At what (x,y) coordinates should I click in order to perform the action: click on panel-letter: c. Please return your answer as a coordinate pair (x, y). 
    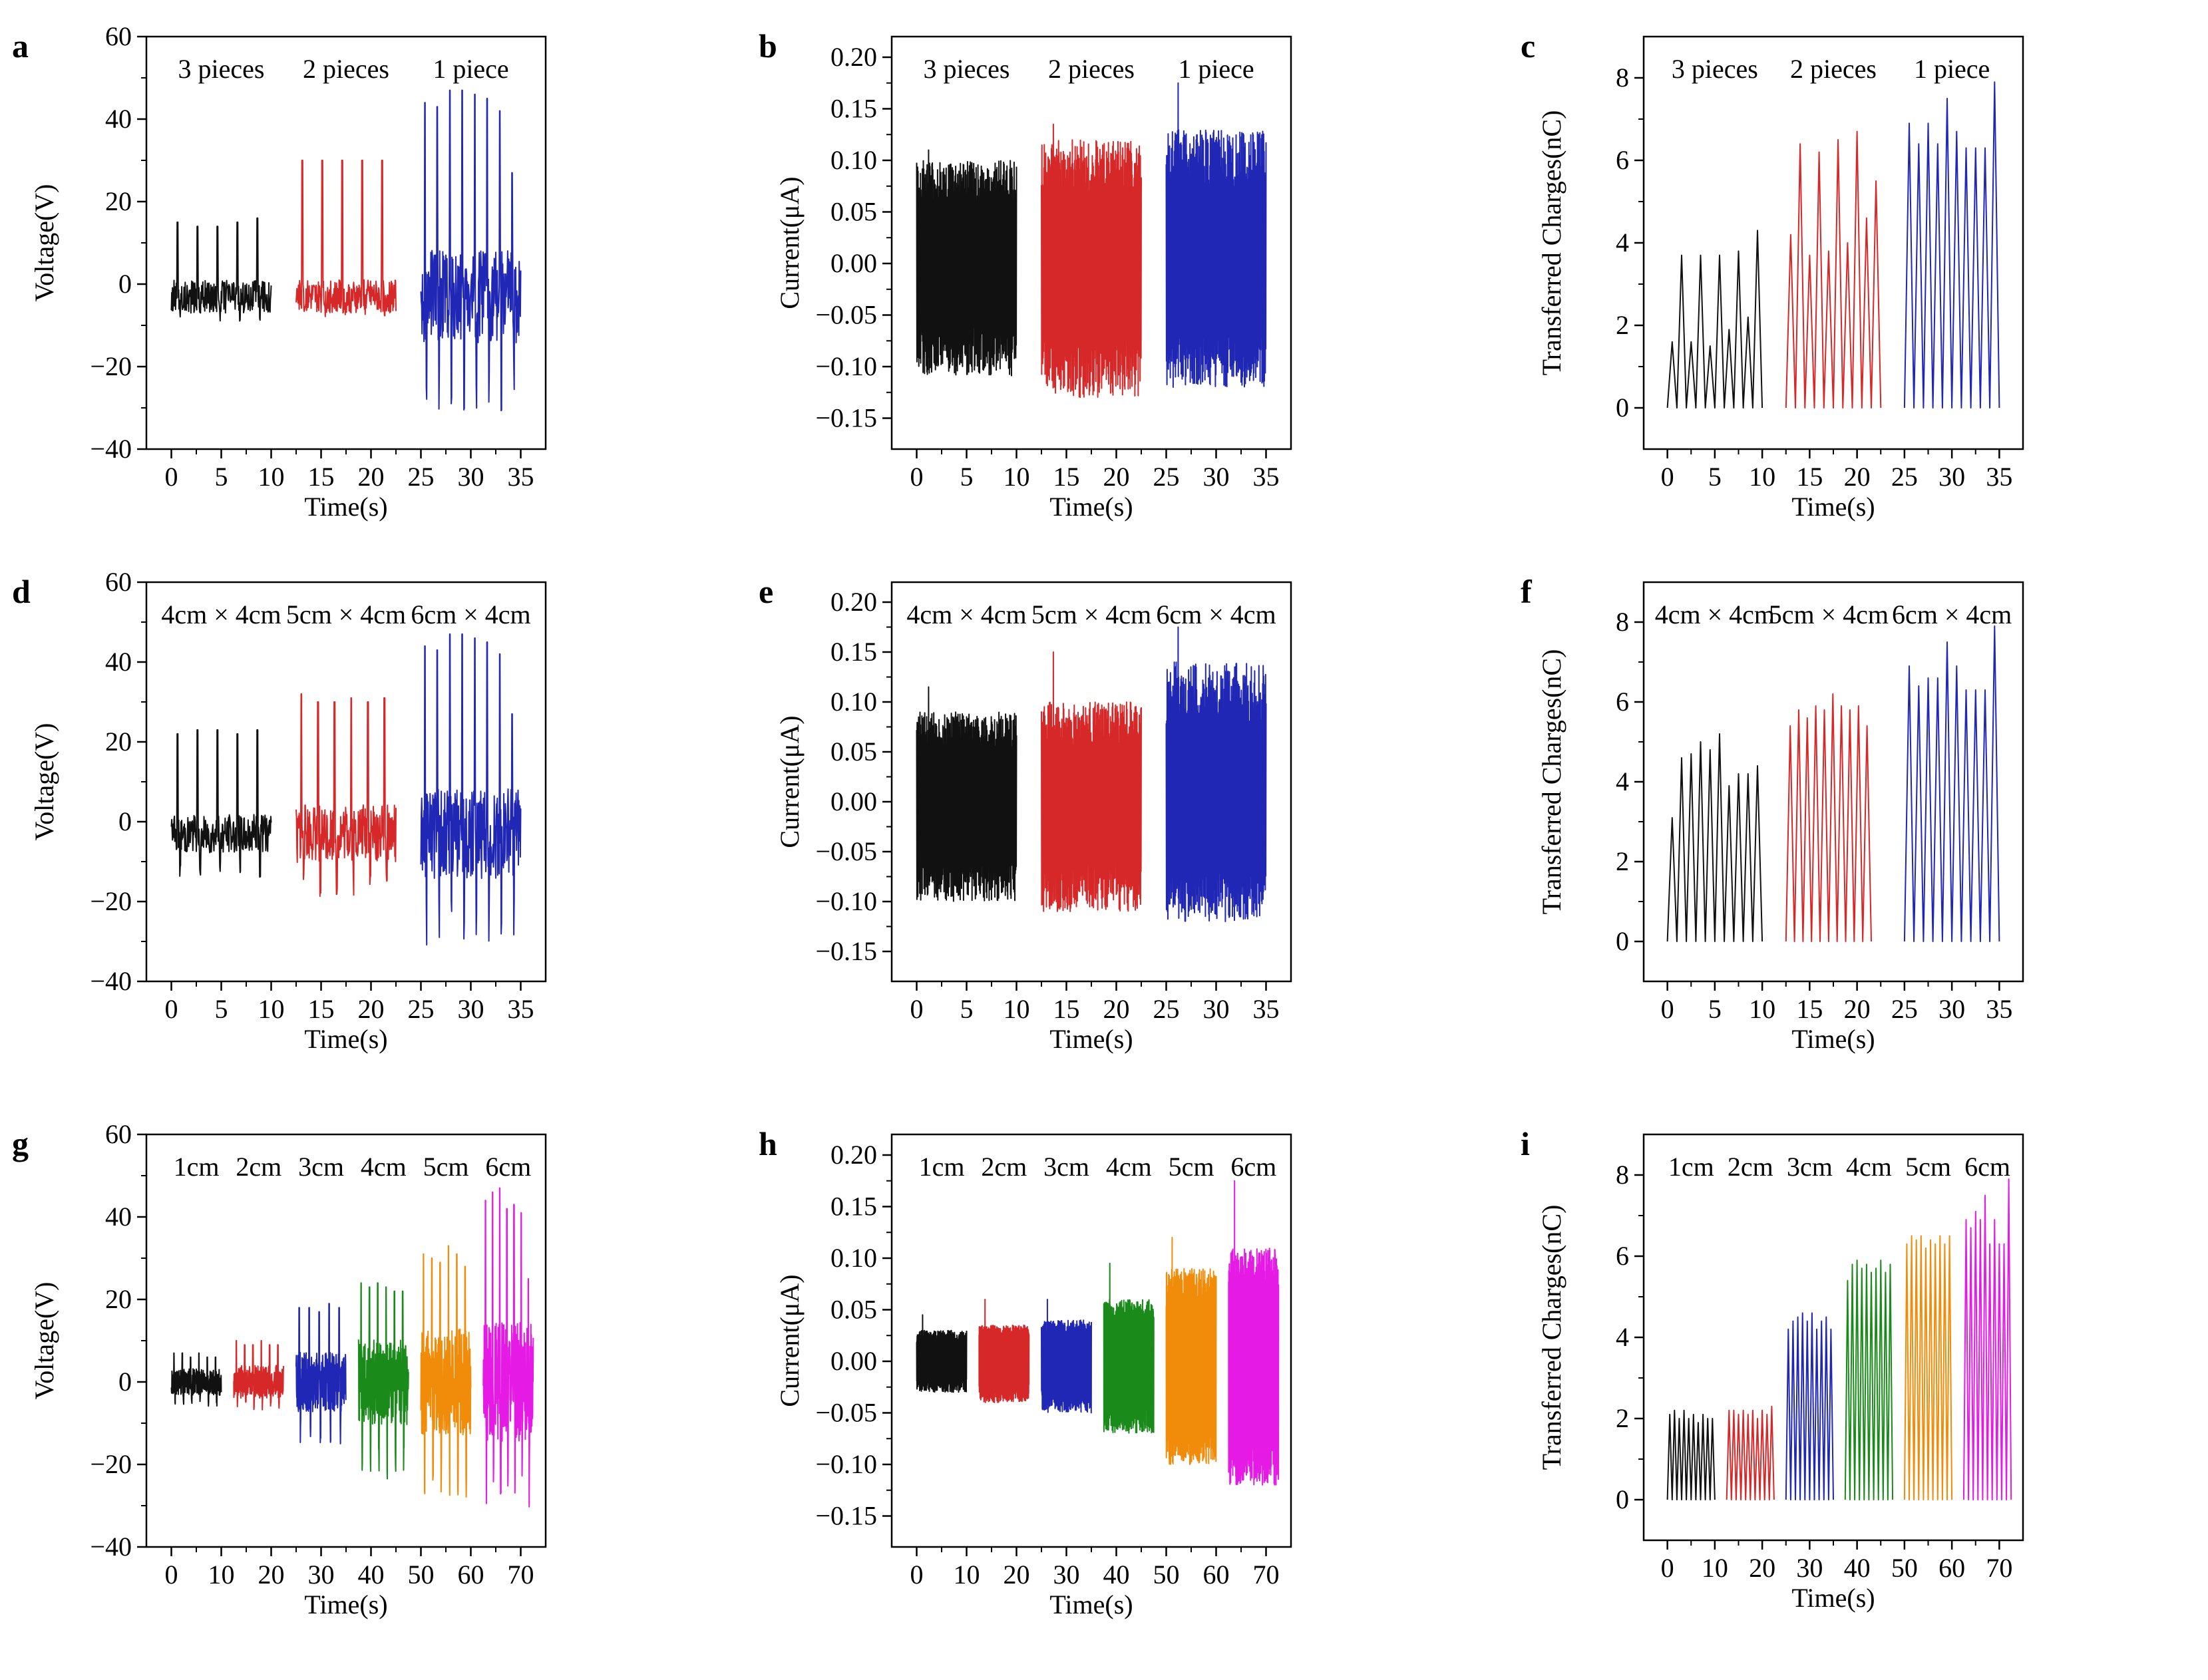
    Looking at the image, I should click on (1529, 46).